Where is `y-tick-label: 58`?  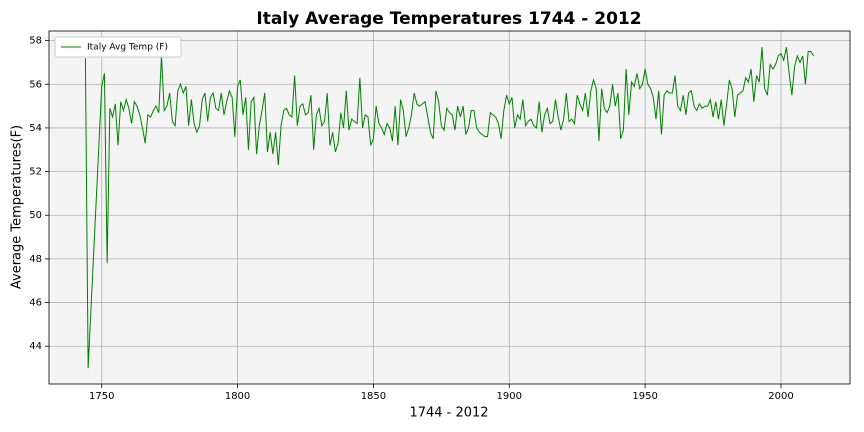
y-tick-label: 58 is located at coordinates (35, 41).